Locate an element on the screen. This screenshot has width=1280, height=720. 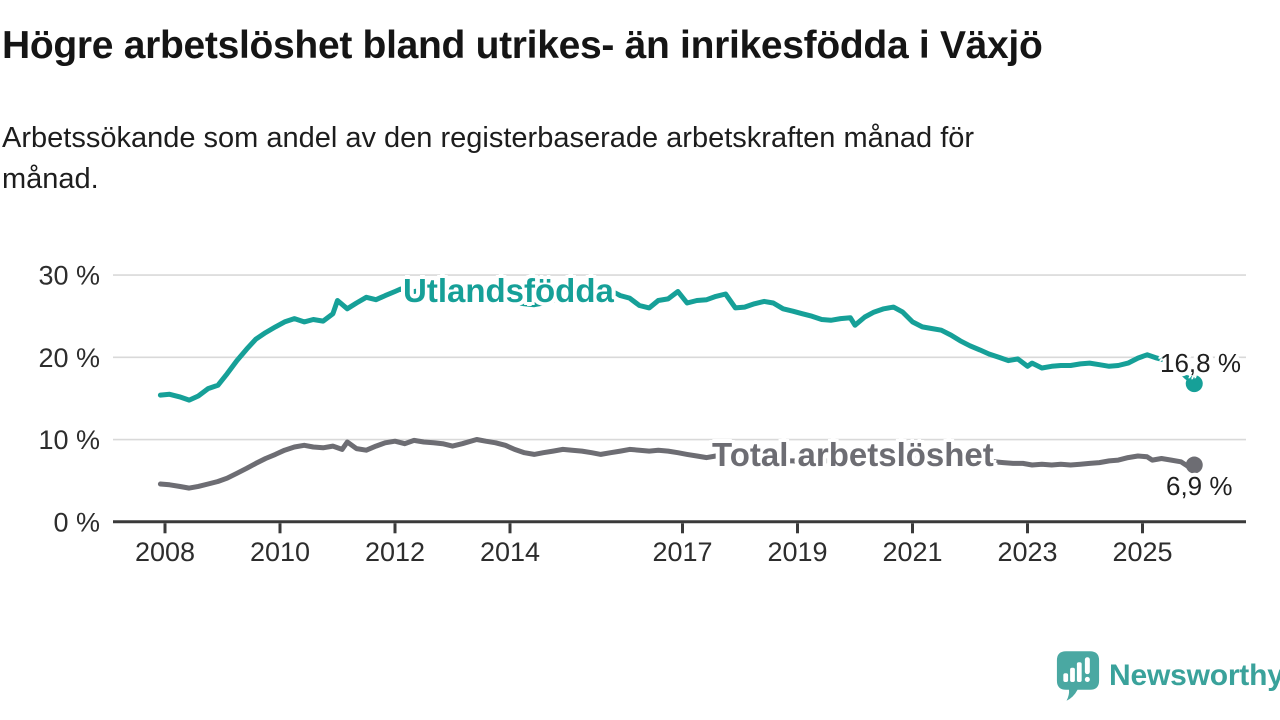
y-axis-label-0: 0 % is located at coordinates (76, 522).